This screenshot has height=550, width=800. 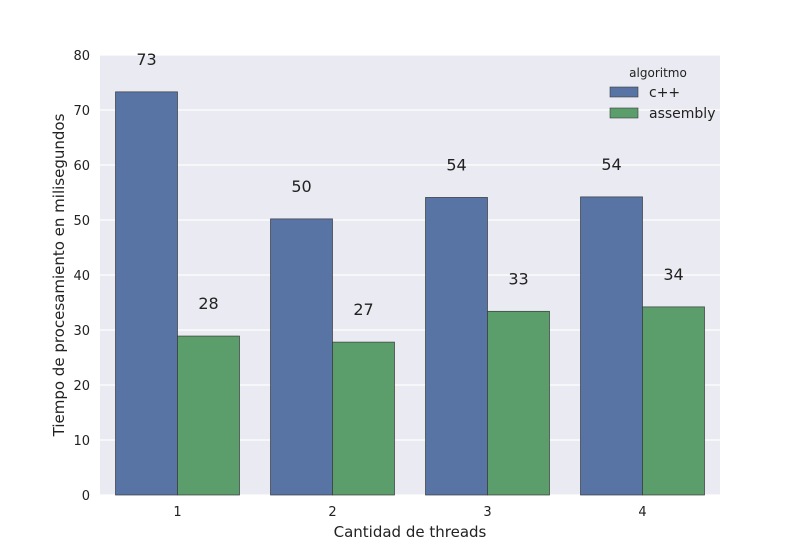 I want to click on legend-title: algoritmo, so click(x=658, y=73).